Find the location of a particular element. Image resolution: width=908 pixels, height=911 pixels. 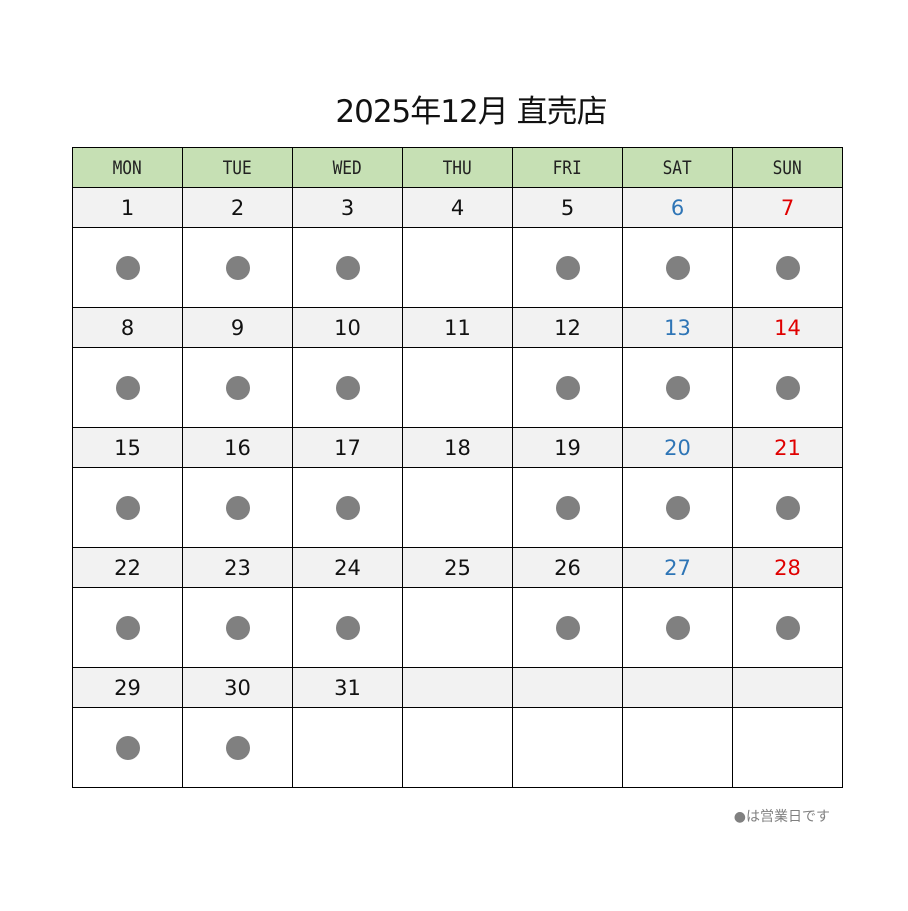

day-number: 25 is located at coordinates (457, 567).